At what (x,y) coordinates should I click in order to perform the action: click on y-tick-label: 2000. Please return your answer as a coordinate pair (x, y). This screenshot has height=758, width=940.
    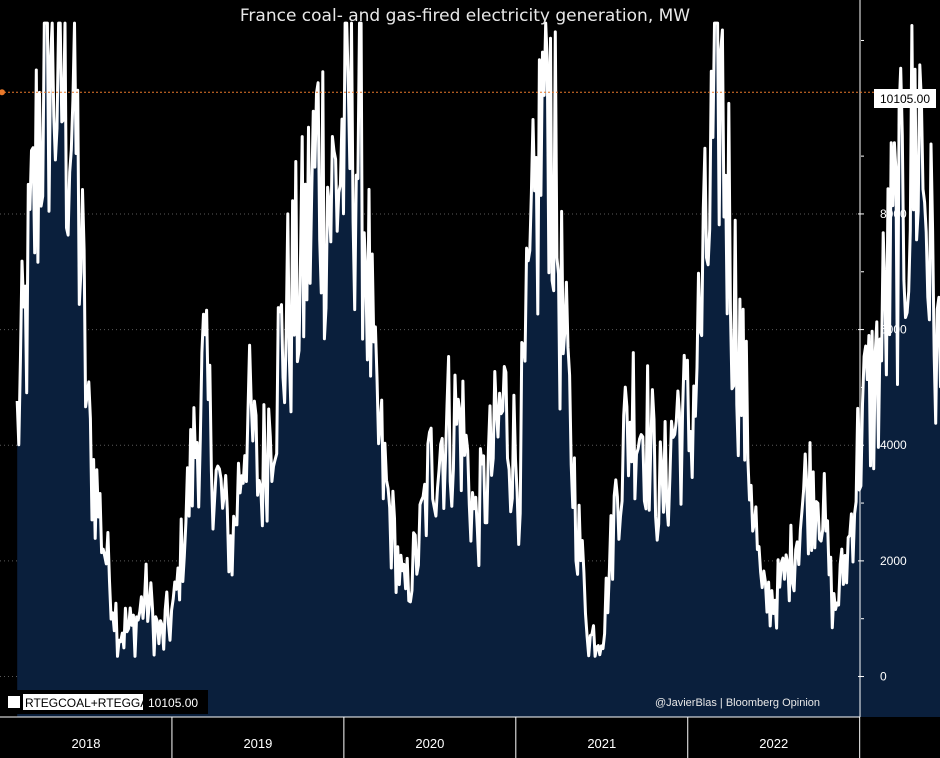
    Looking at the image, I should click on (893, 561).